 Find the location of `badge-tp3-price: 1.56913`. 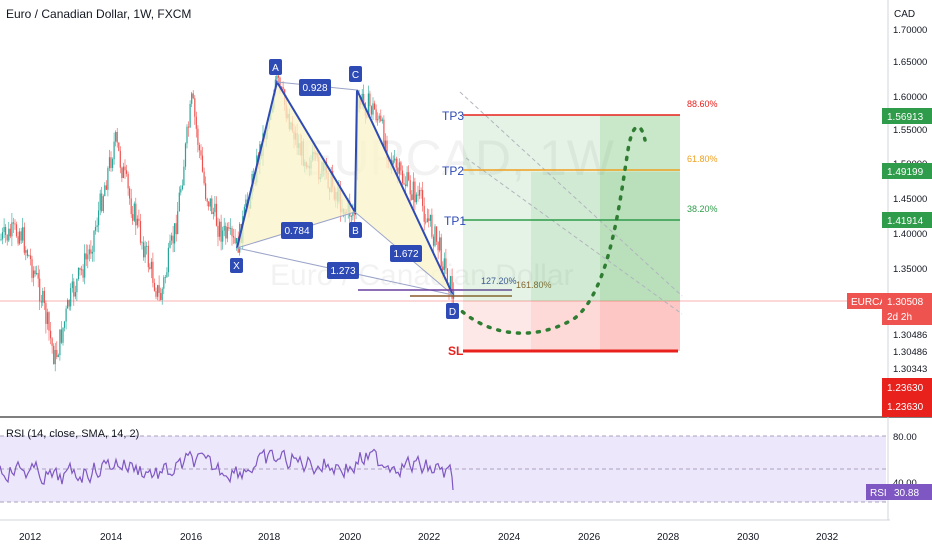

badge-tp3-price: 1.56913 is located at coordinates (907, 116).